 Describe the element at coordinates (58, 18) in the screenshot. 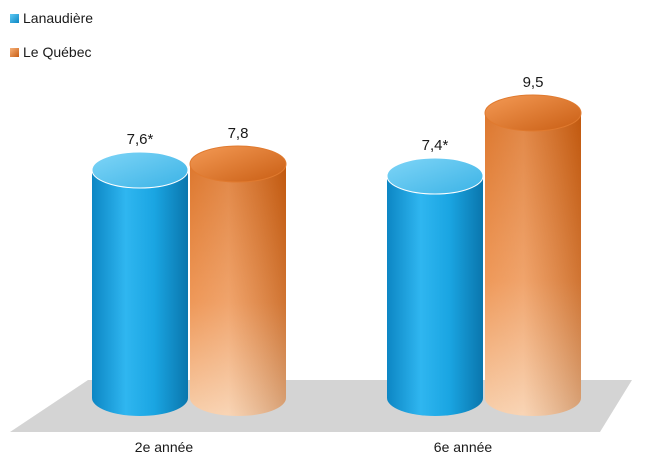

I see `legend-label-lanaudiere: Lanaudière` at that location.